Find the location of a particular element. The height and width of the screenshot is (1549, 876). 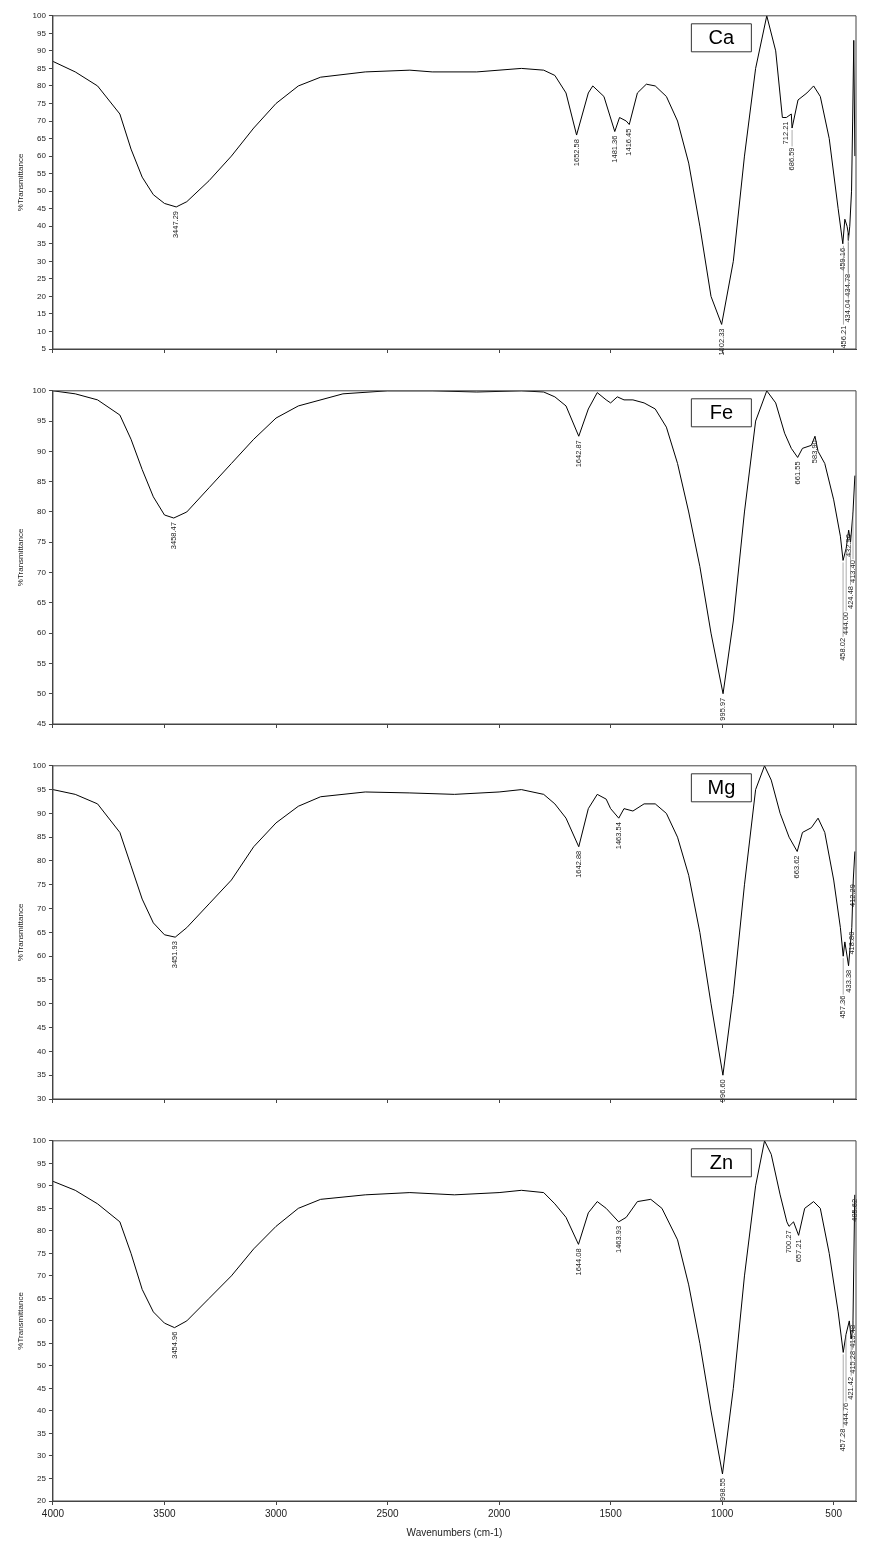

x-tick-label: 3000 is located at coordinates (276, 1513).